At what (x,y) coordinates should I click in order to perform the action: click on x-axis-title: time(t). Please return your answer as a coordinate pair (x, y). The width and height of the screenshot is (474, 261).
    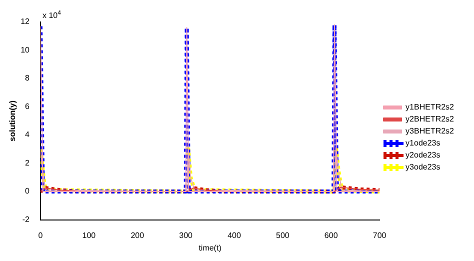
    Looking at the image, I should click on (210, 247).